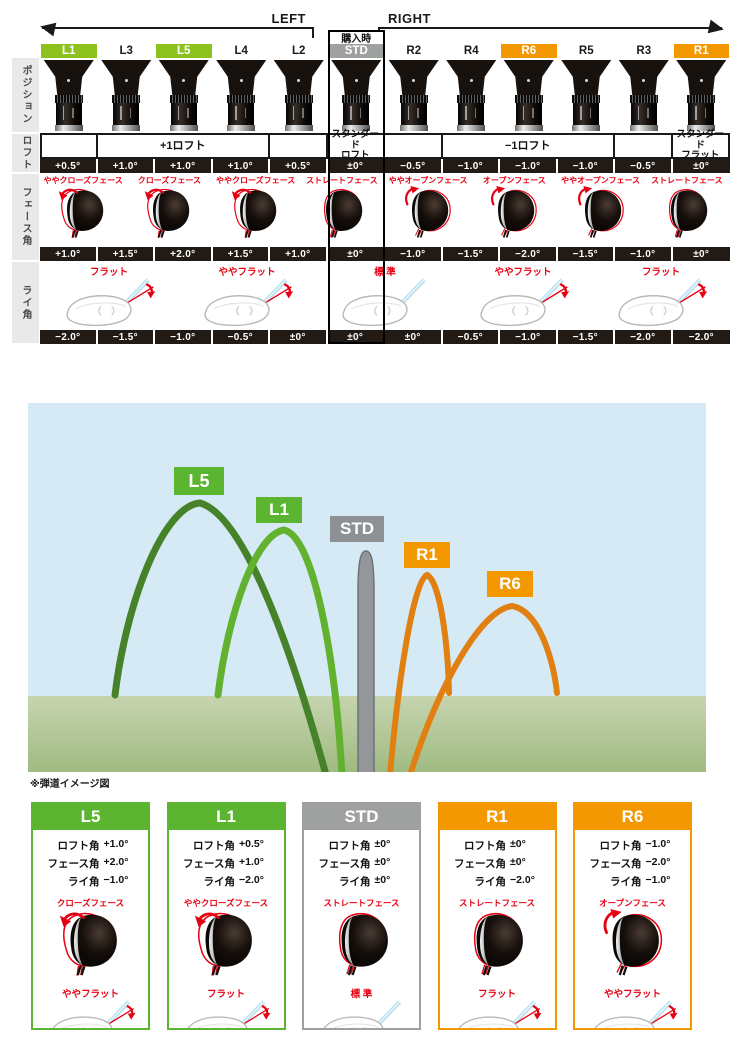  Describe the element at coordinates (357, 529) in the screenshot. I see `trajectory-label-STD: STD` at that location.